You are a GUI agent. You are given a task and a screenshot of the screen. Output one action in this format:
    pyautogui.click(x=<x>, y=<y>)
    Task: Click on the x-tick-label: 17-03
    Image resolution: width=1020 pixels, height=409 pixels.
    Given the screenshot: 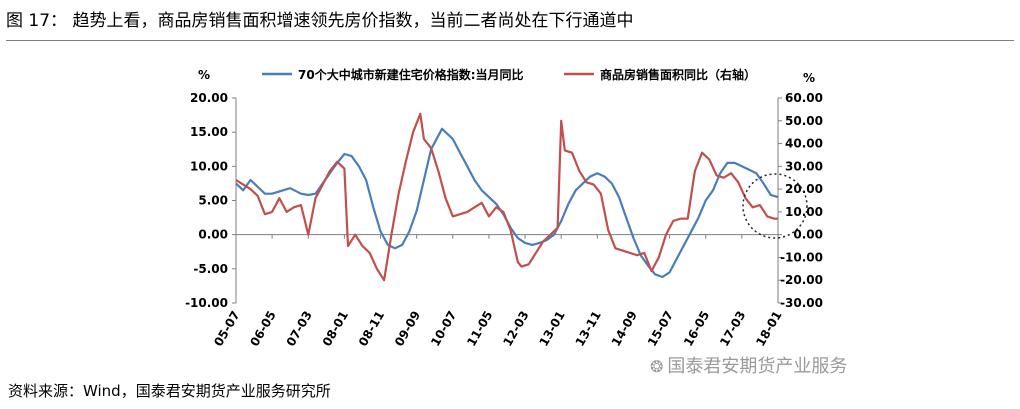 What is the action you would take?
    pyautogui.click(x=732, y=329)
    